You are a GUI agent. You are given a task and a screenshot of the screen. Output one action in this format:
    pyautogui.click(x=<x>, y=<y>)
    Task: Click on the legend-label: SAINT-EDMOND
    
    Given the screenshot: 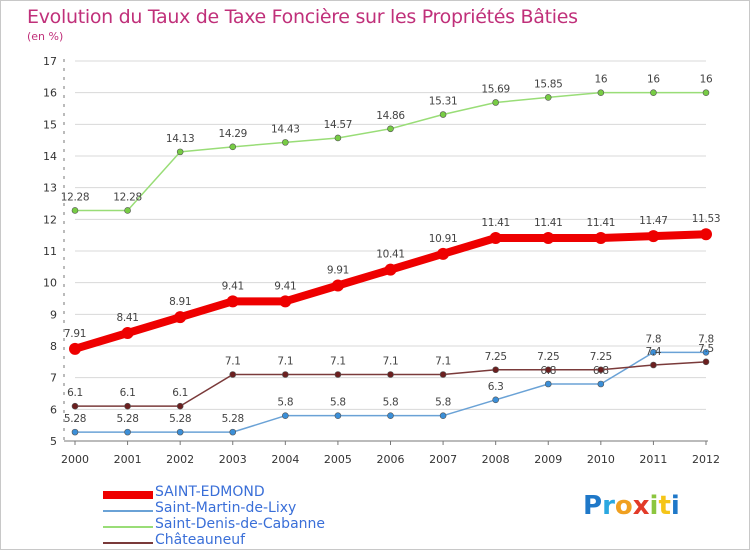 What is the action you would take?
    pyautogui.click(x=210, y=492)
    